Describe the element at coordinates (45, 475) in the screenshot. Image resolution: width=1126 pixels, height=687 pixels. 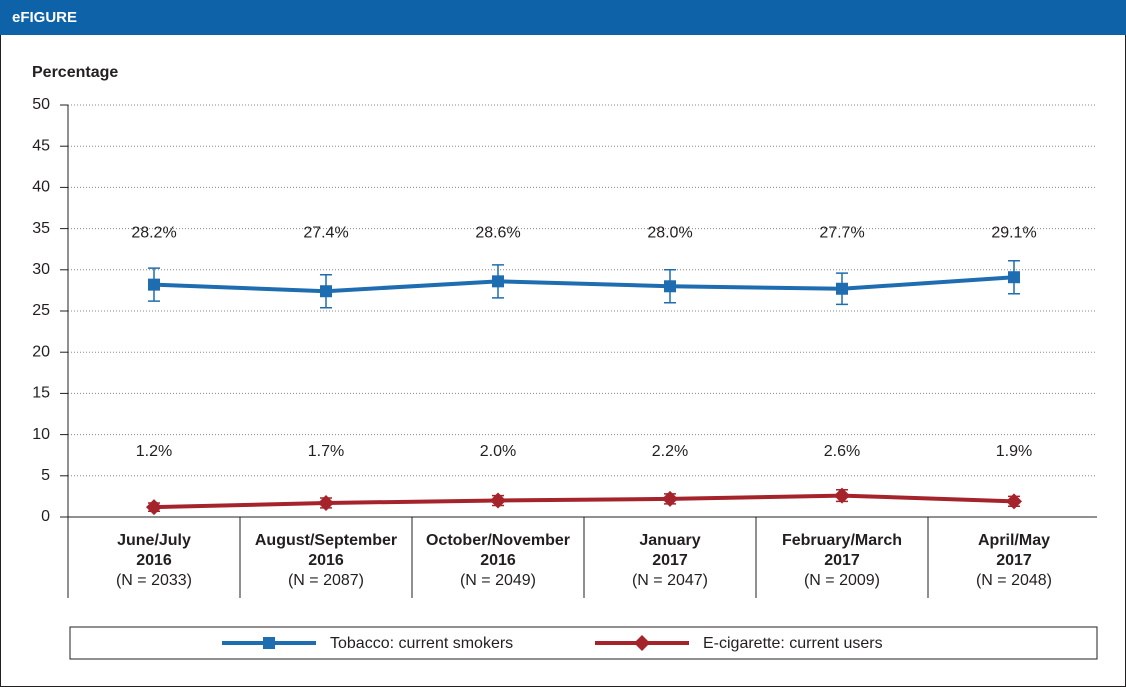
I see `y-tick-label: 5` at that location.